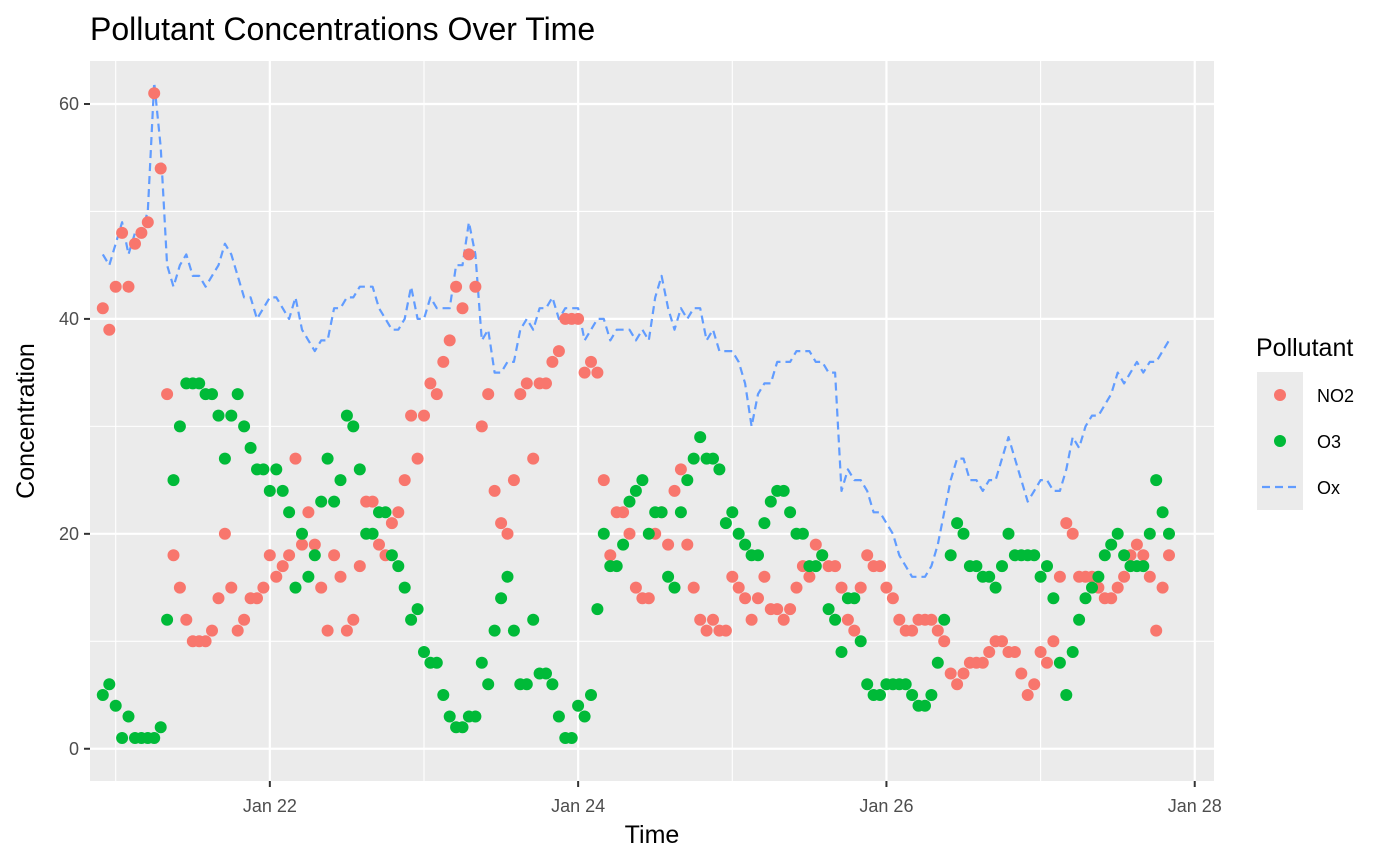  I want to click on legend-title: Pollutant, so click(1304, 348).